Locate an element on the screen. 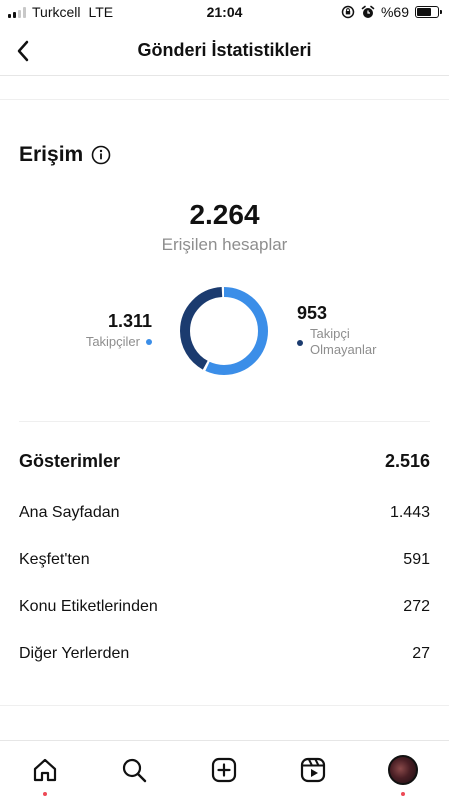 The image size is (449, 800). carrier-name: Turkcell is located at coordinates (56, 12).